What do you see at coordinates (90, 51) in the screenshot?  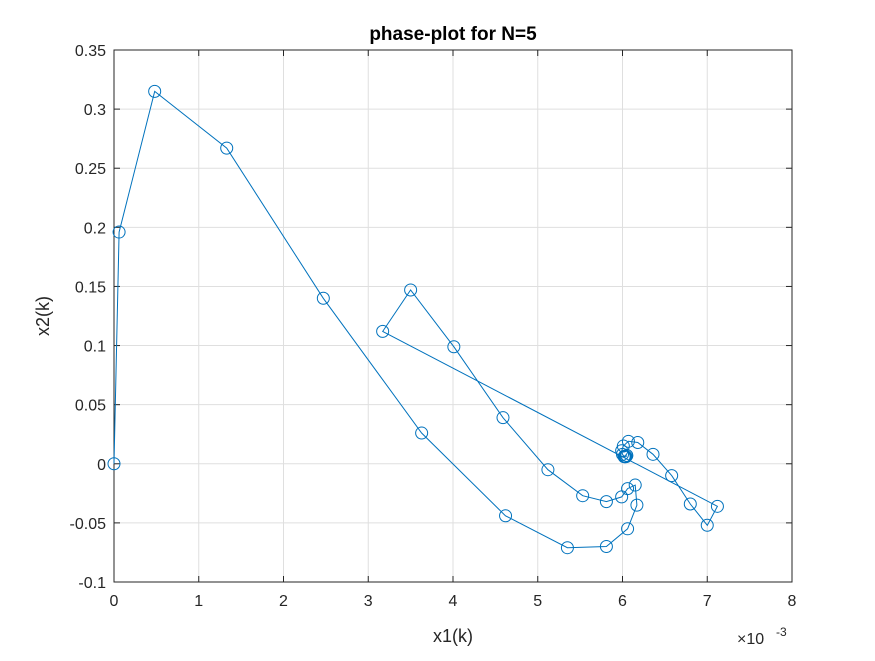 I see `y-tick-label: 0.35` at bounding box center [90, 51].